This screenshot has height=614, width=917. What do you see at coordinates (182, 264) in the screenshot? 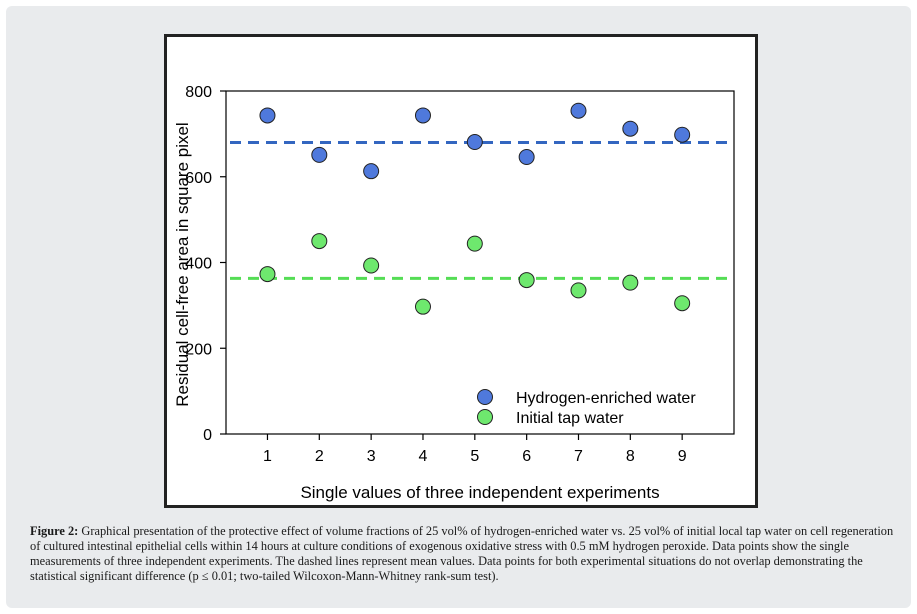
I see `y-axis-label: Residual cell-free area in square pixel` at bounding box center [182, 264].